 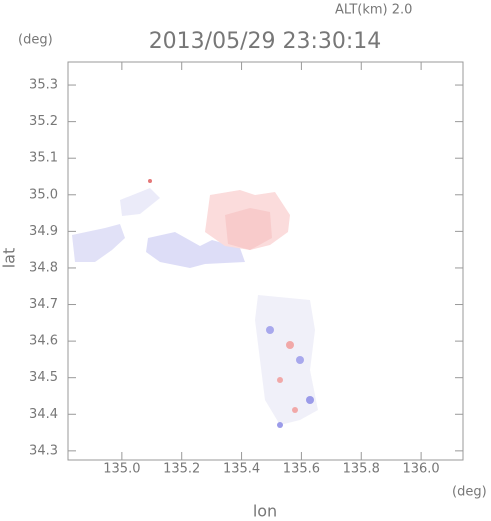 I want to click on y-tick-label: 34.9, so click(x=43, y=231).